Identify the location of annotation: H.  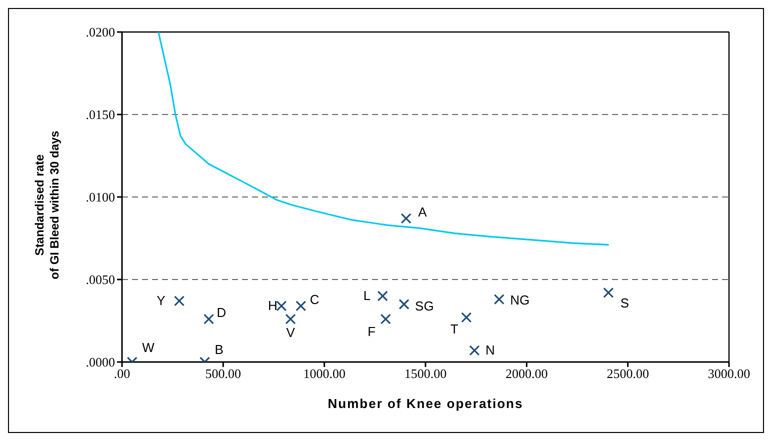
(273, 305).